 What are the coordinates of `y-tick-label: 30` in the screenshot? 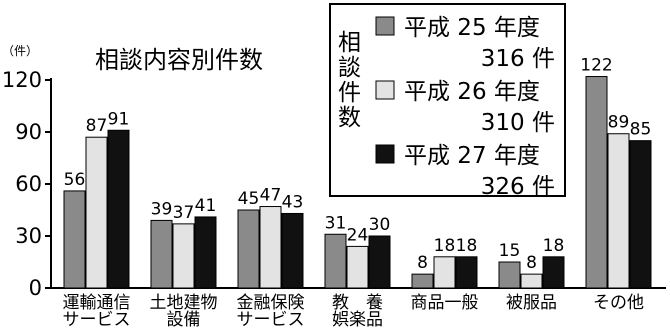 It's located at (28, 236).